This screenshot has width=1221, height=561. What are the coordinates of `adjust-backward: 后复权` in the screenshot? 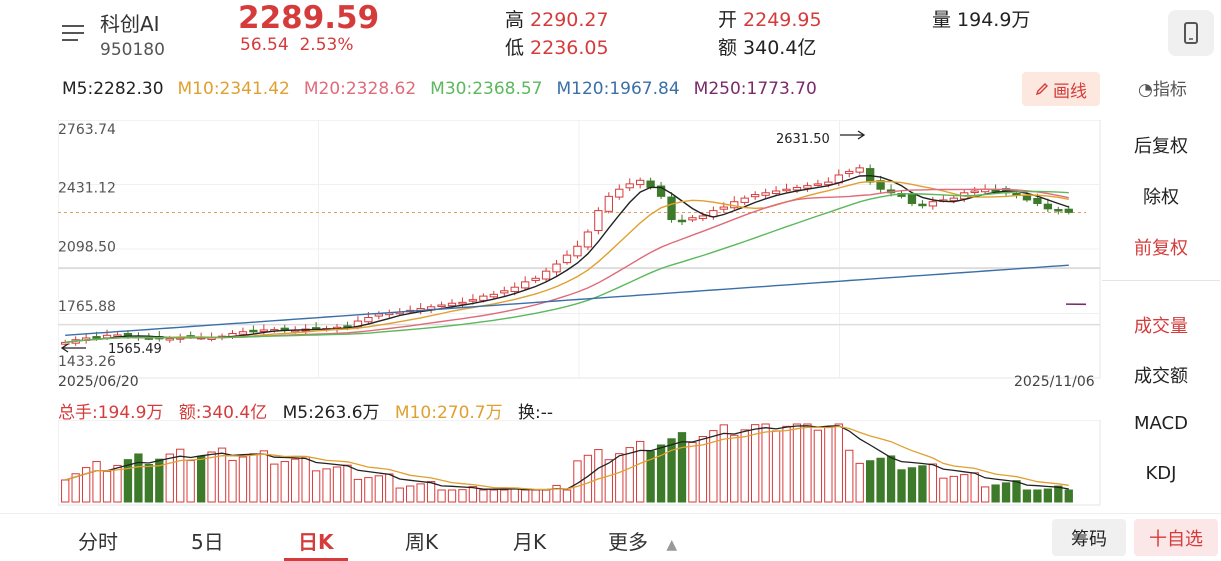 It's located at (1161, 146).